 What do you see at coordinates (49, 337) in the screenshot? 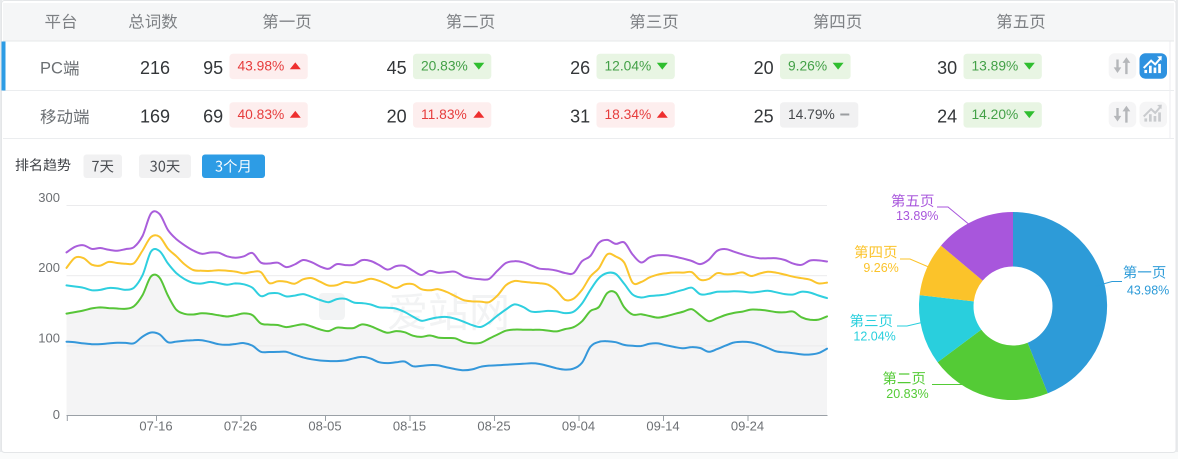
I see `svg-text: 100` at bounding box center [49, 337].